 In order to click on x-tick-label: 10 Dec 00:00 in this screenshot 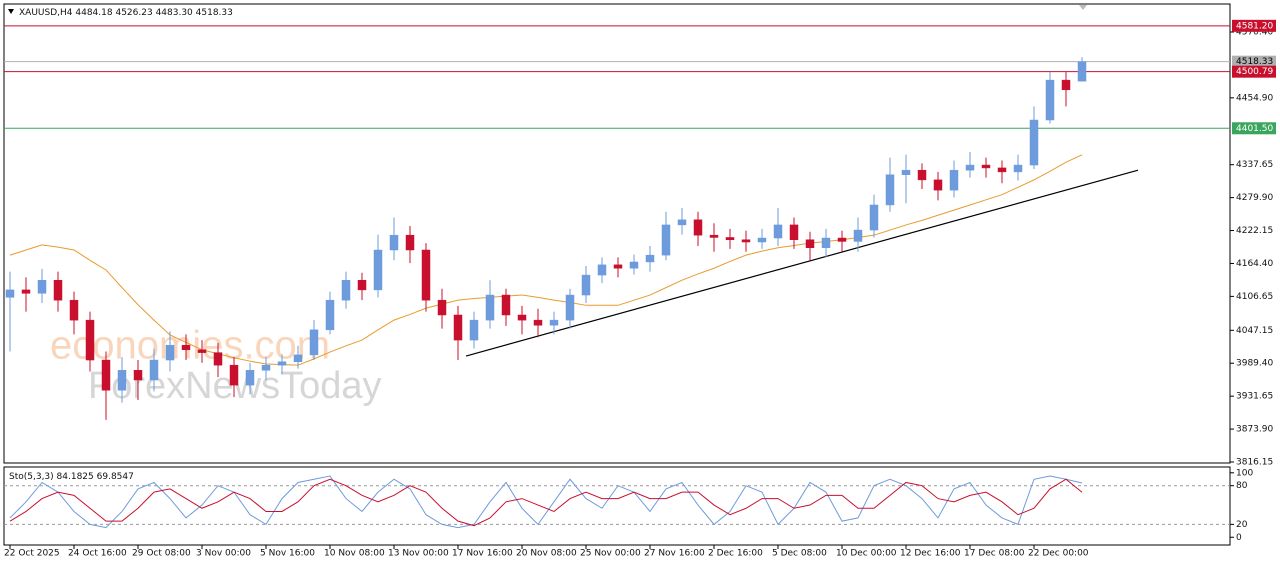, I will do `click(866, 554)`.